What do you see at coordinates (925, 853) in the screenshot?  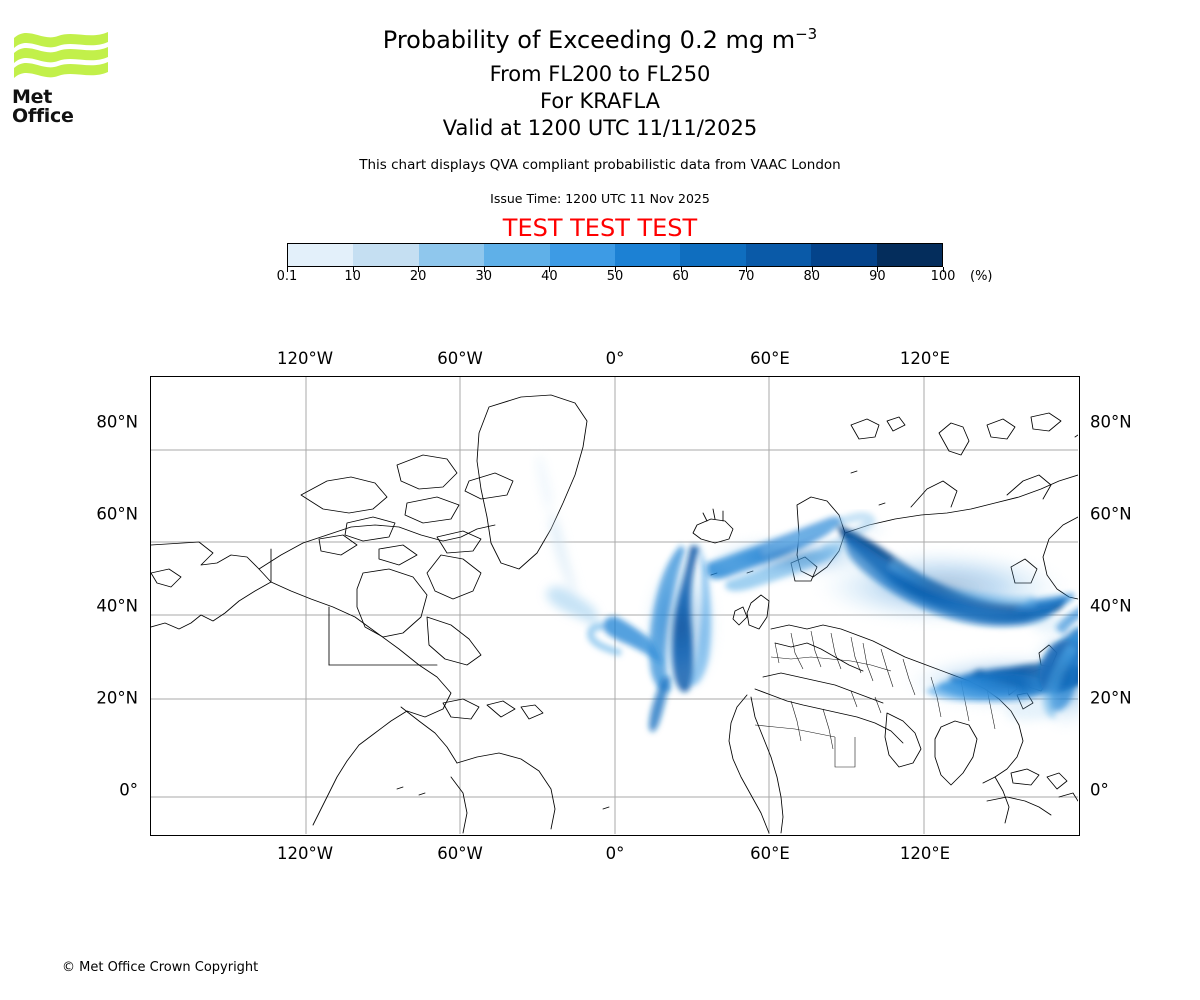 I see `lon-label-bottom-4: 120°E` at bounding box center [925, 853].